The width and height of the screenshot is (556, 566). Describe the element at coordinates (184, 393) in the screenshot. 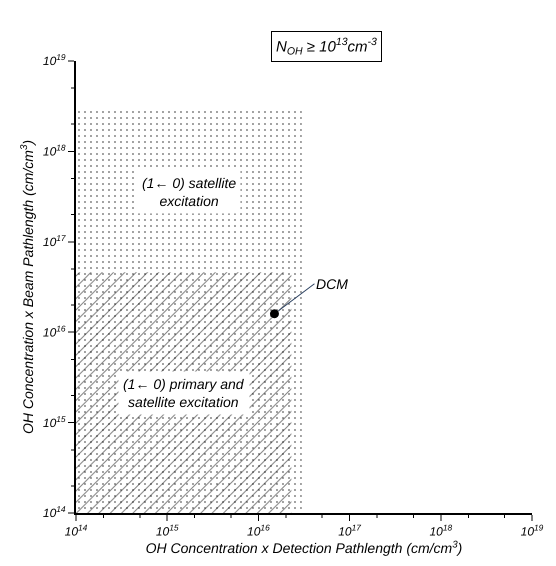

I see `annotation: (1← 0) primary and satellite excitation` at that location.